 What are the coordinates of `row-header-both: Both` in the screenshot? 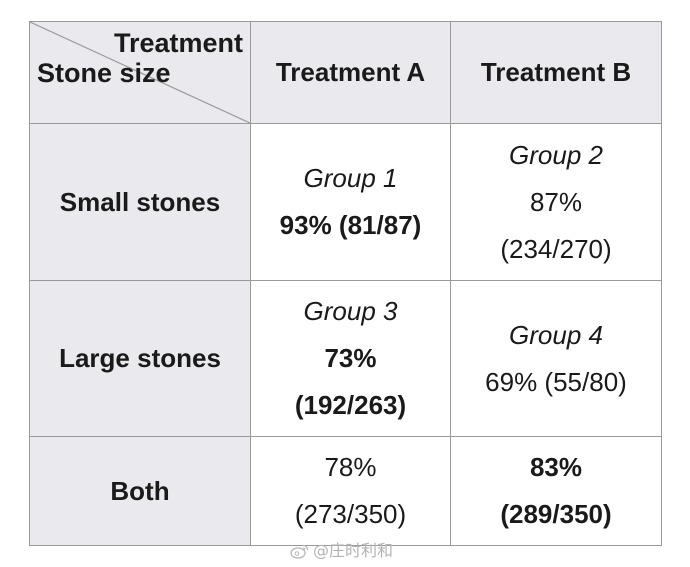 It's located at (140, 491).